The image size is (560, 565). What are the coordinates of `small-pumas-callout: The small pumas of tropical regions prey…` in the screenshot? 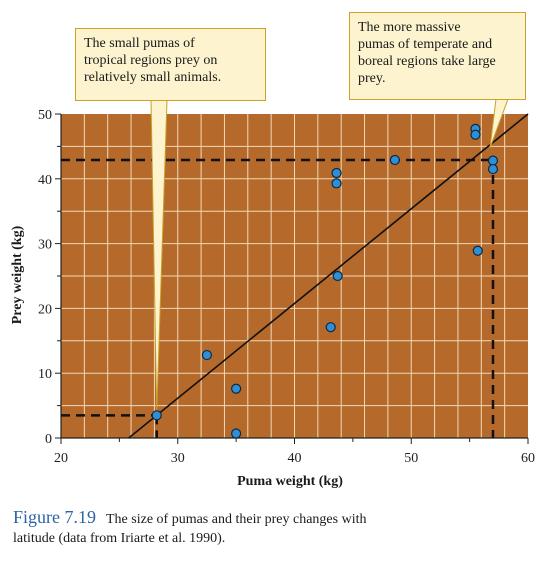 It's located at (170, 64).